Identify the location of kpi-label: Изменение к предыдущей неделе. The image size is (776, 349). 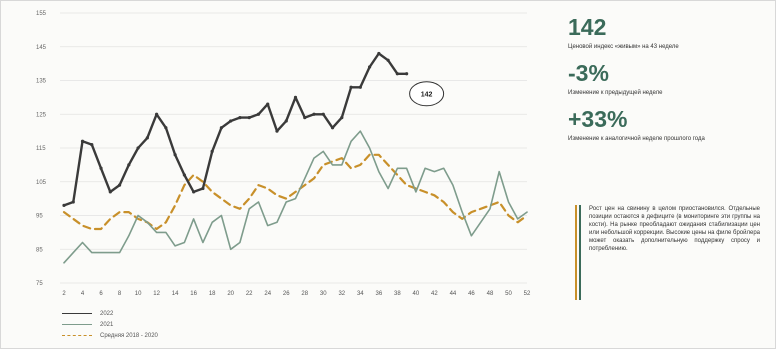
(615, 93).